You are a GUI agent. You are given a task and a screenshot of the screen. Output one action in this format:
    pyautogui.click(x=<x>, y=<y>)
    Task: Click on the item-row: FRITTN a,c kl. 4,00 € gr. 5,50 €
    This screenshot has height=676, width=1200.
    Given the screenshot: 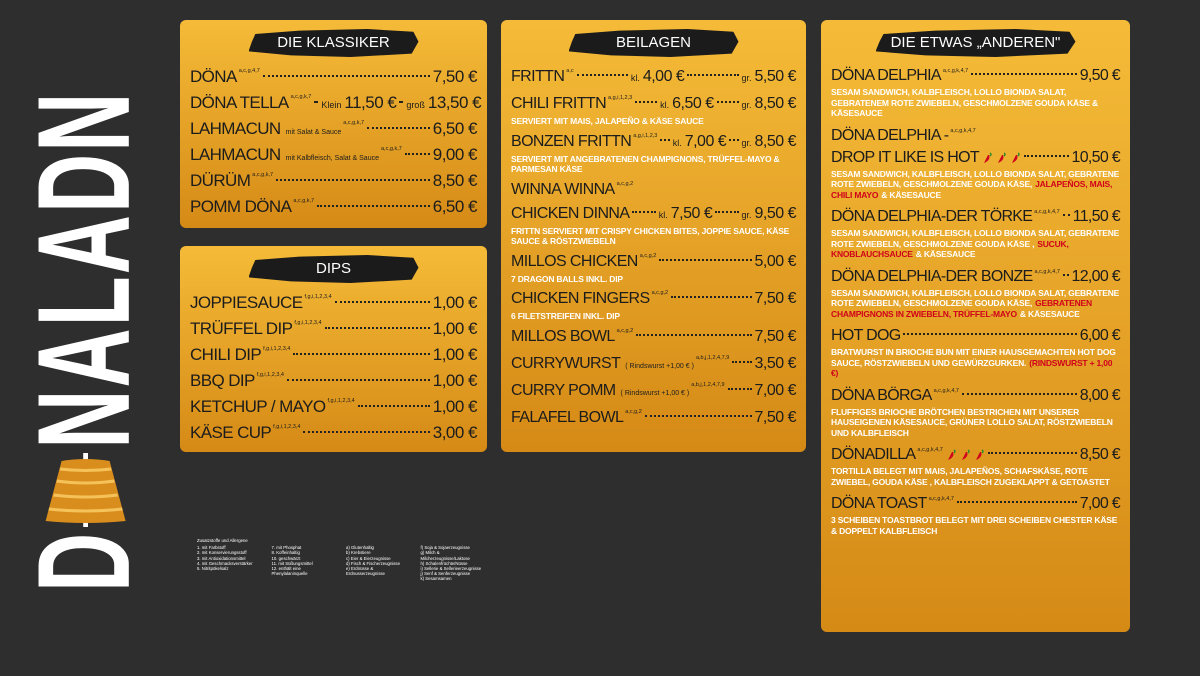 What is the action you would take?
    pyautogui.click(x=654, y=77)
    